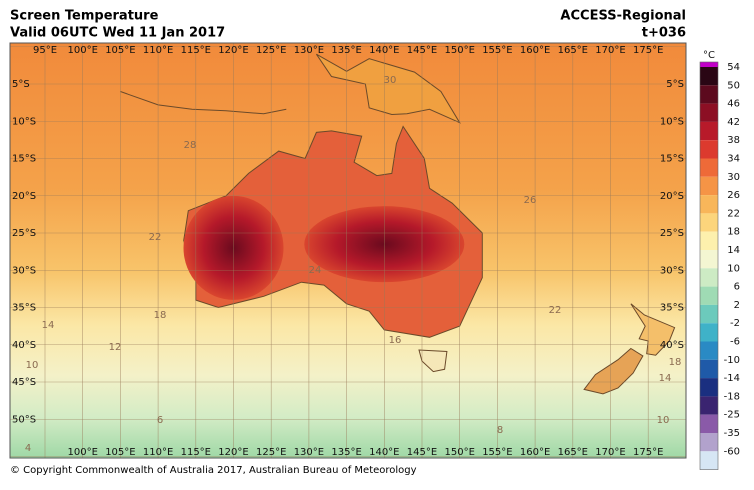 This screenshot has width=754, height=490. I want to click on top-longitude-label: 160°E, so click(535, 50).